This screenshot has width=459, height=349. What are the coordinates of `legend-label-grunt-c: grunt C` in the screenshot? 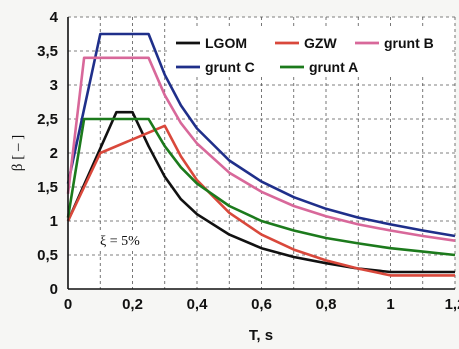 It's located at (230, 67).